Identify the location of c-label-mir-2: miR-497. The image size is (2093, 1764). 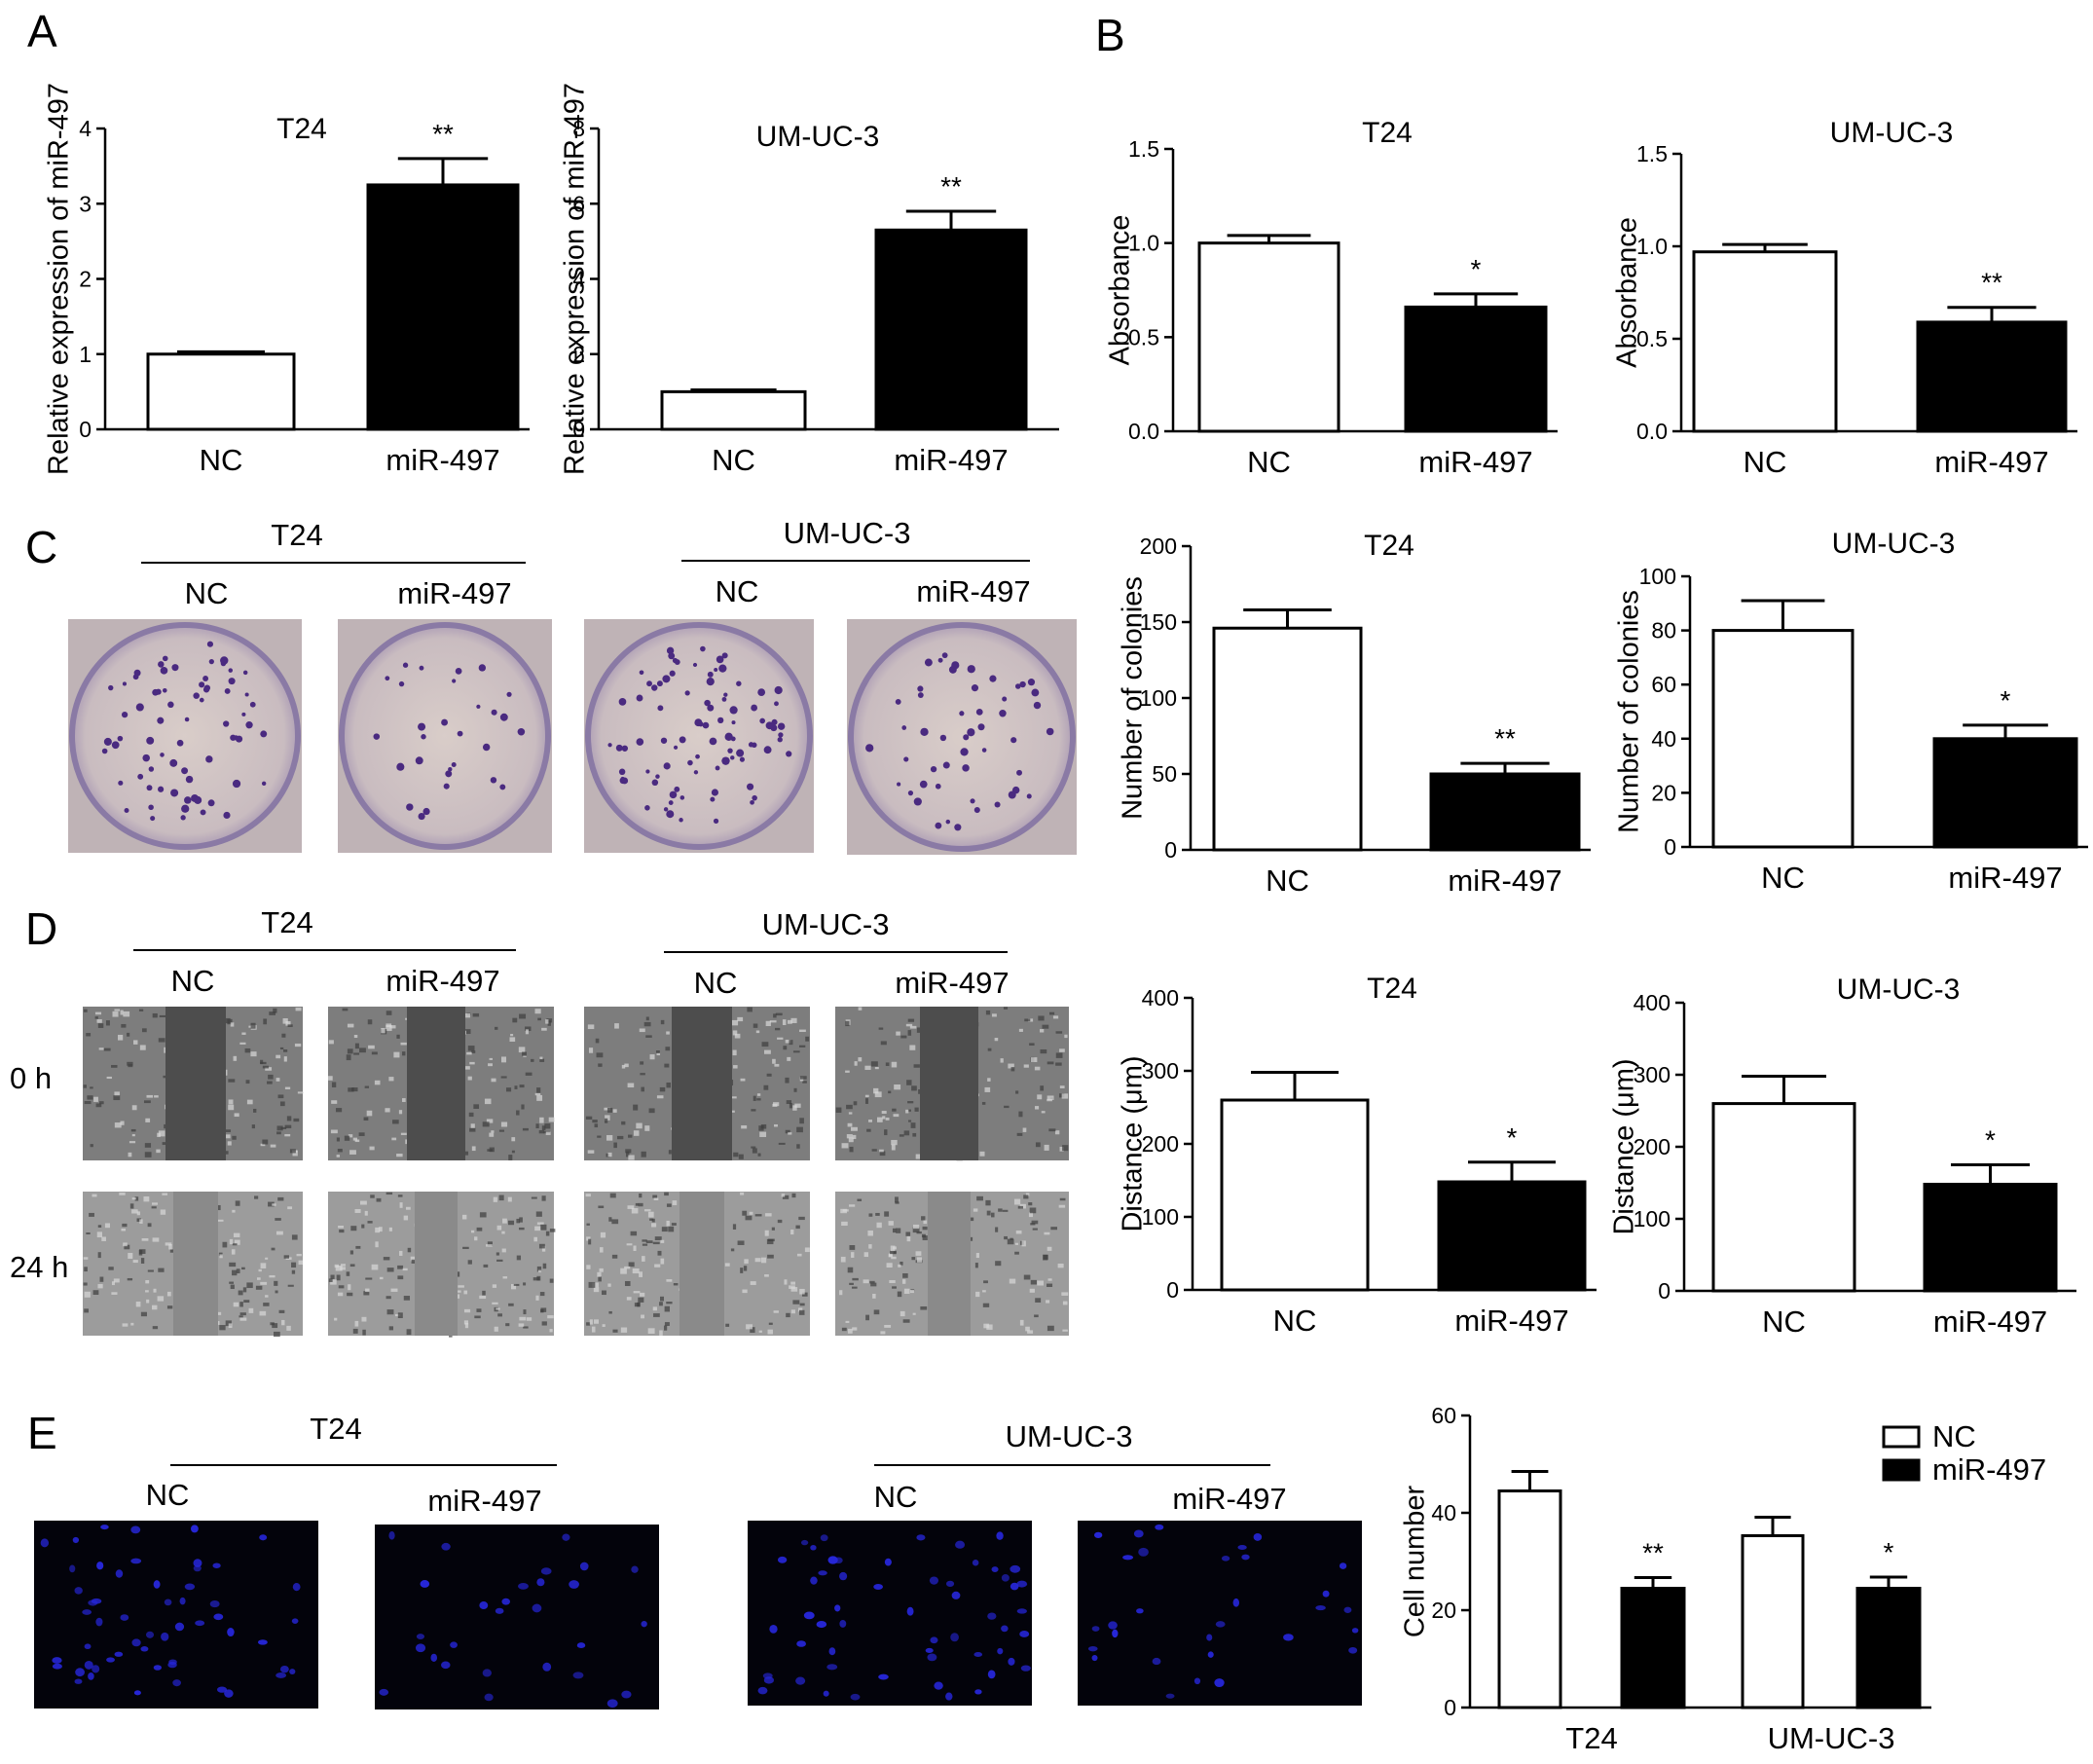
(973, 591).